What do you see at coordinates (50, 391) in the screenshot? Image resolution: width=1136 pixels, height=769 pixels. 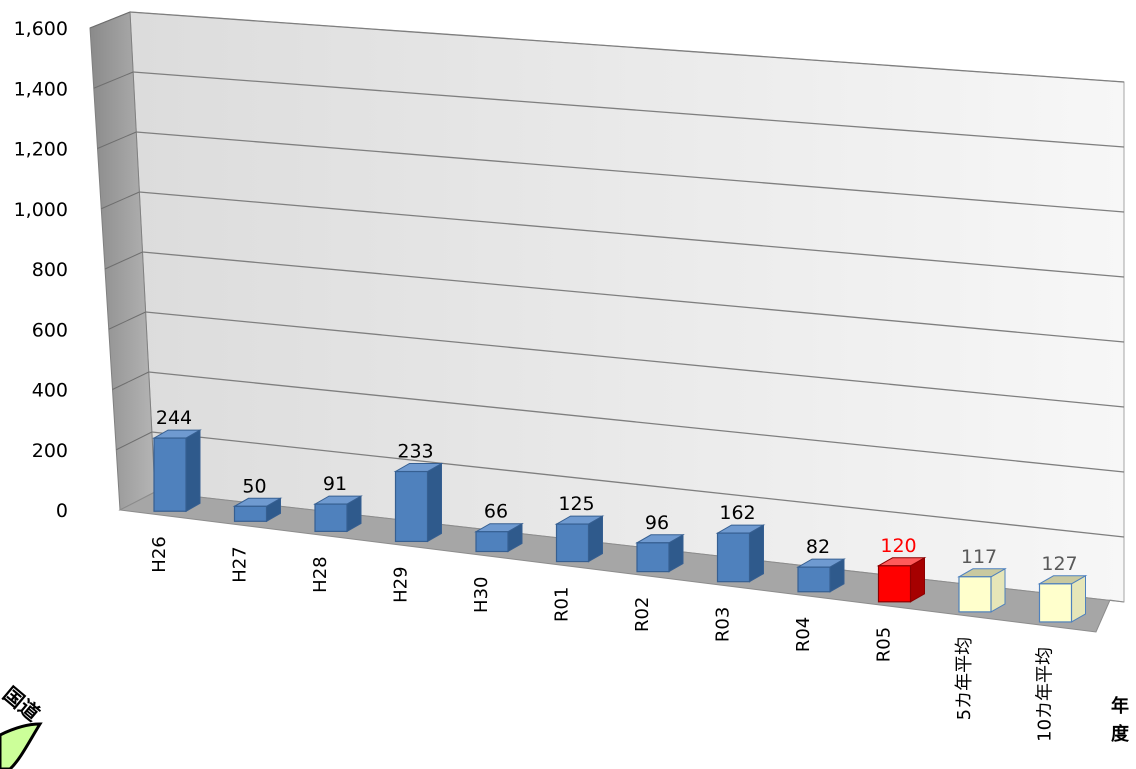 I see `y-tick-label: 400` at bounding box center [50, 391].